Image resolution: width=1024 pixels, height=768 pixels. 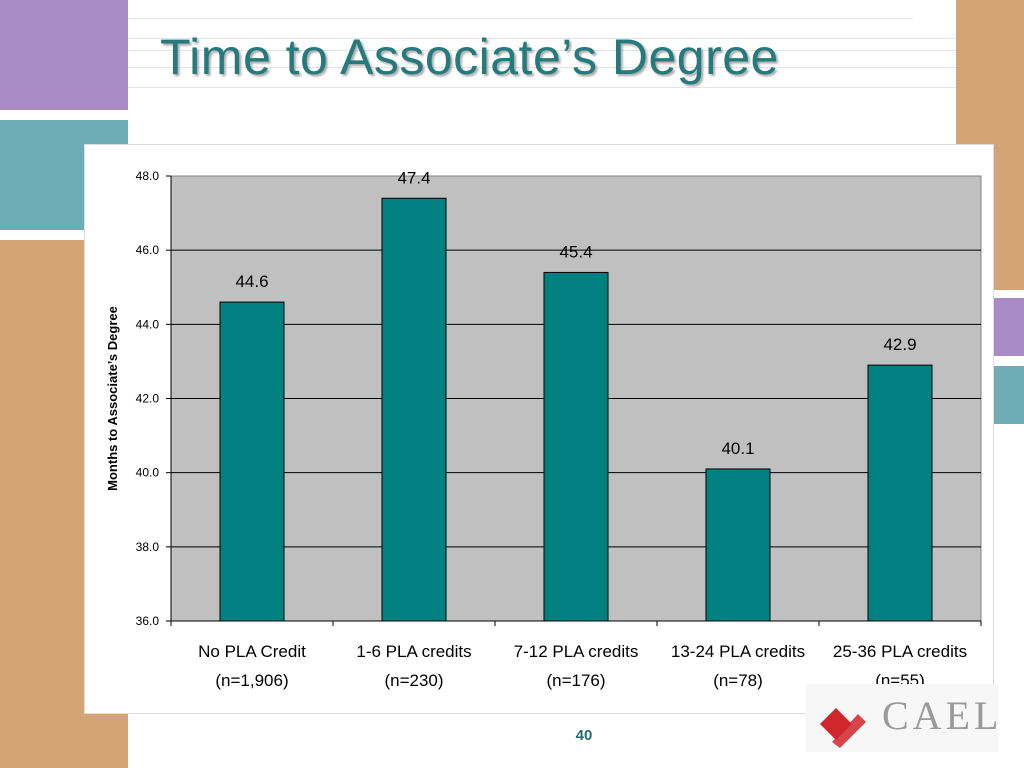 I want to click on y-tick-label: 42.0, so click(x=148, y=399).